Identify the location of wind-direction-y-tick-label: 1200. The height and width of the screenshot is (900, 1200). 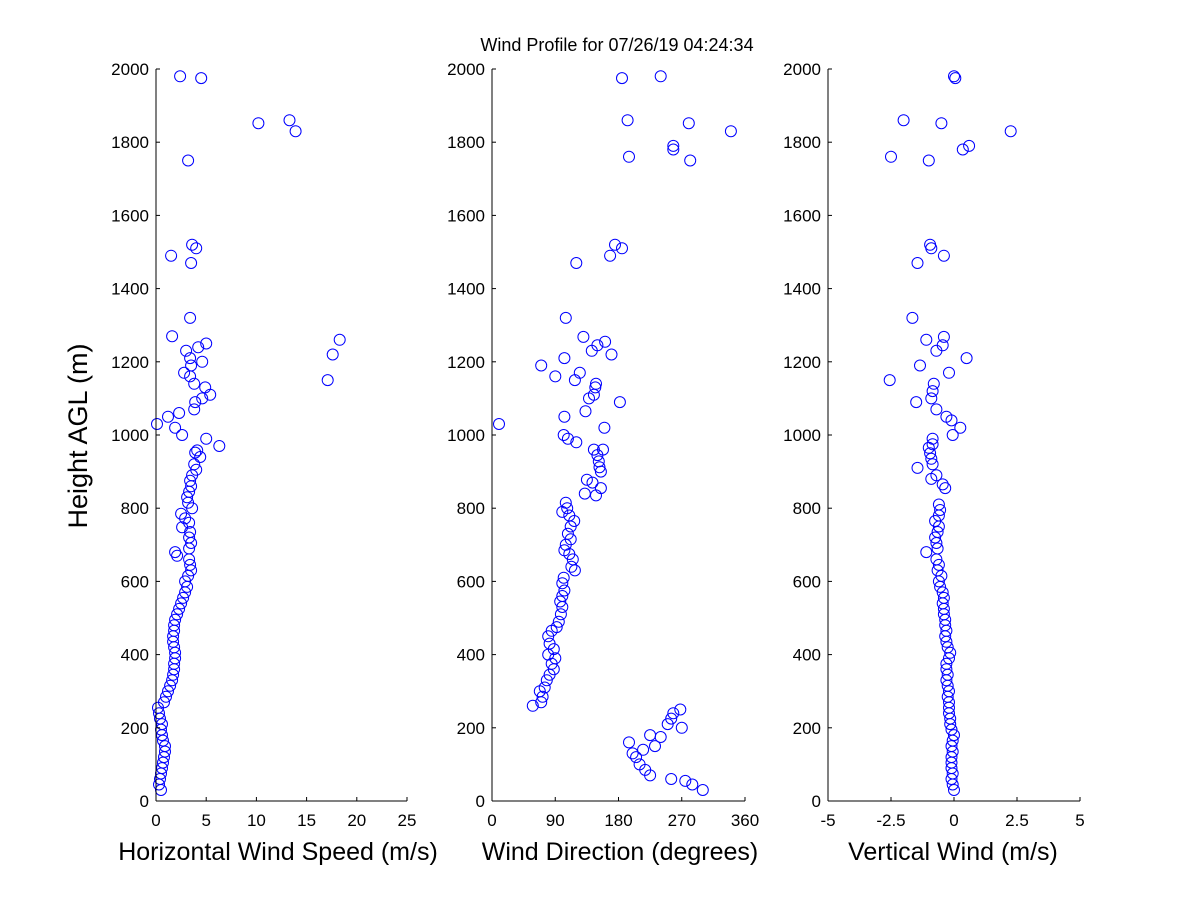
(466, 362).